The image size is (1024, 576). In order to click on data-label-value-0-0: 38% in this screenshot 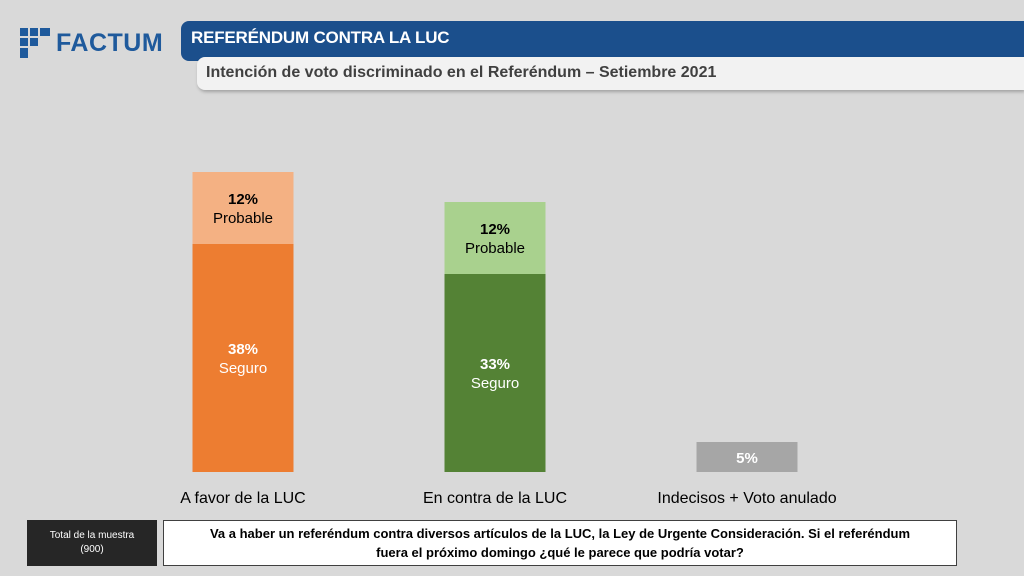, I will do `click(243, 349)`.